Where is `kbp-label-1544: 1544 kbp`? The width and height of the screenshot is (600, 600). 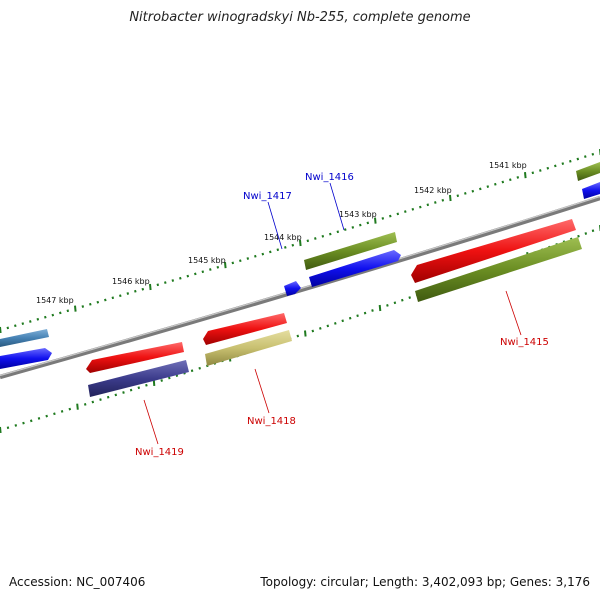 kbp-label-1544: 1544 kbp is located at coordinates (283, 237).